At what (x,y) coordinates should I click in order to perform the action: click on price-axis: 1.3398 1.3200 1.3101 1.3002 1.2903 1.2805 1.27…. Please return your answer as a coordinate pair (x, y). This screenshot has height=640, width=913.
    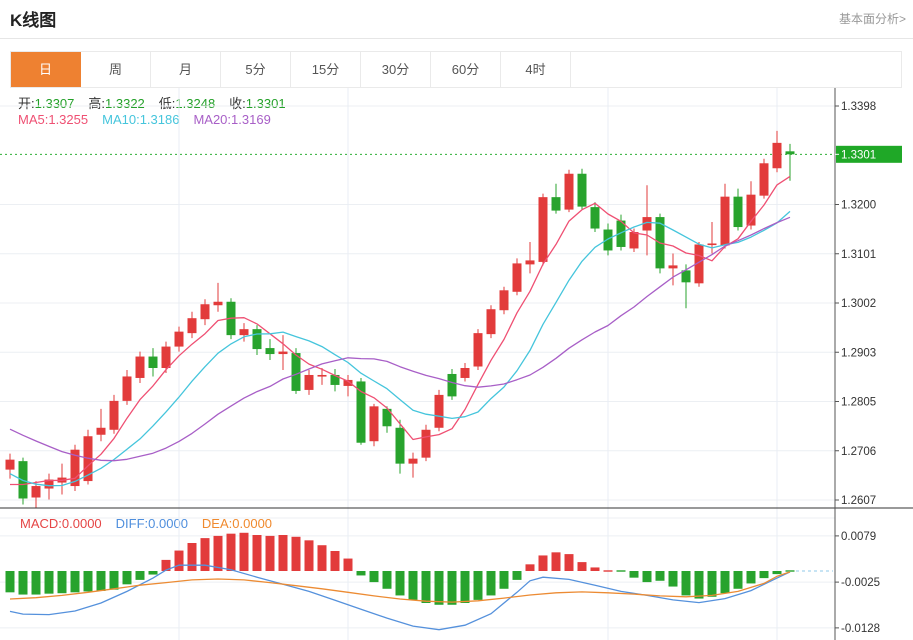
    Looking at the image, I should click on (857, 364).